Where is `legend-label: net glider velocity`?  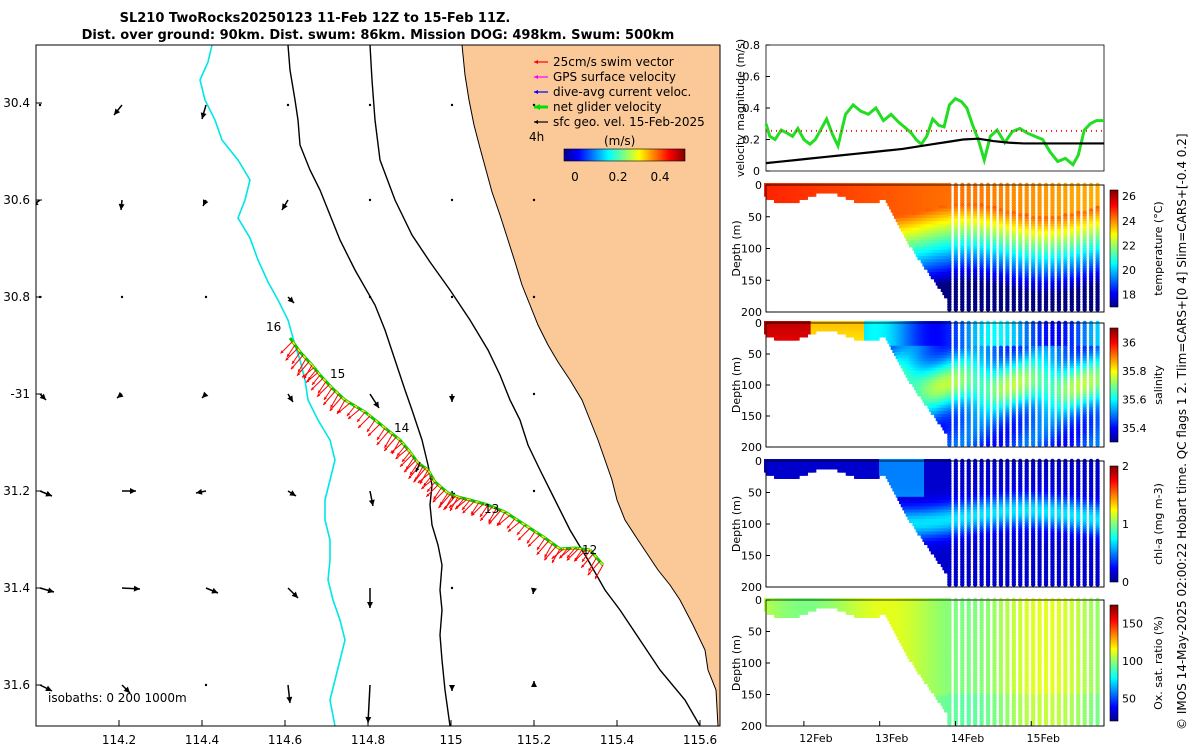 legend-label: net glider velocity is located at coordinates (607, 107).